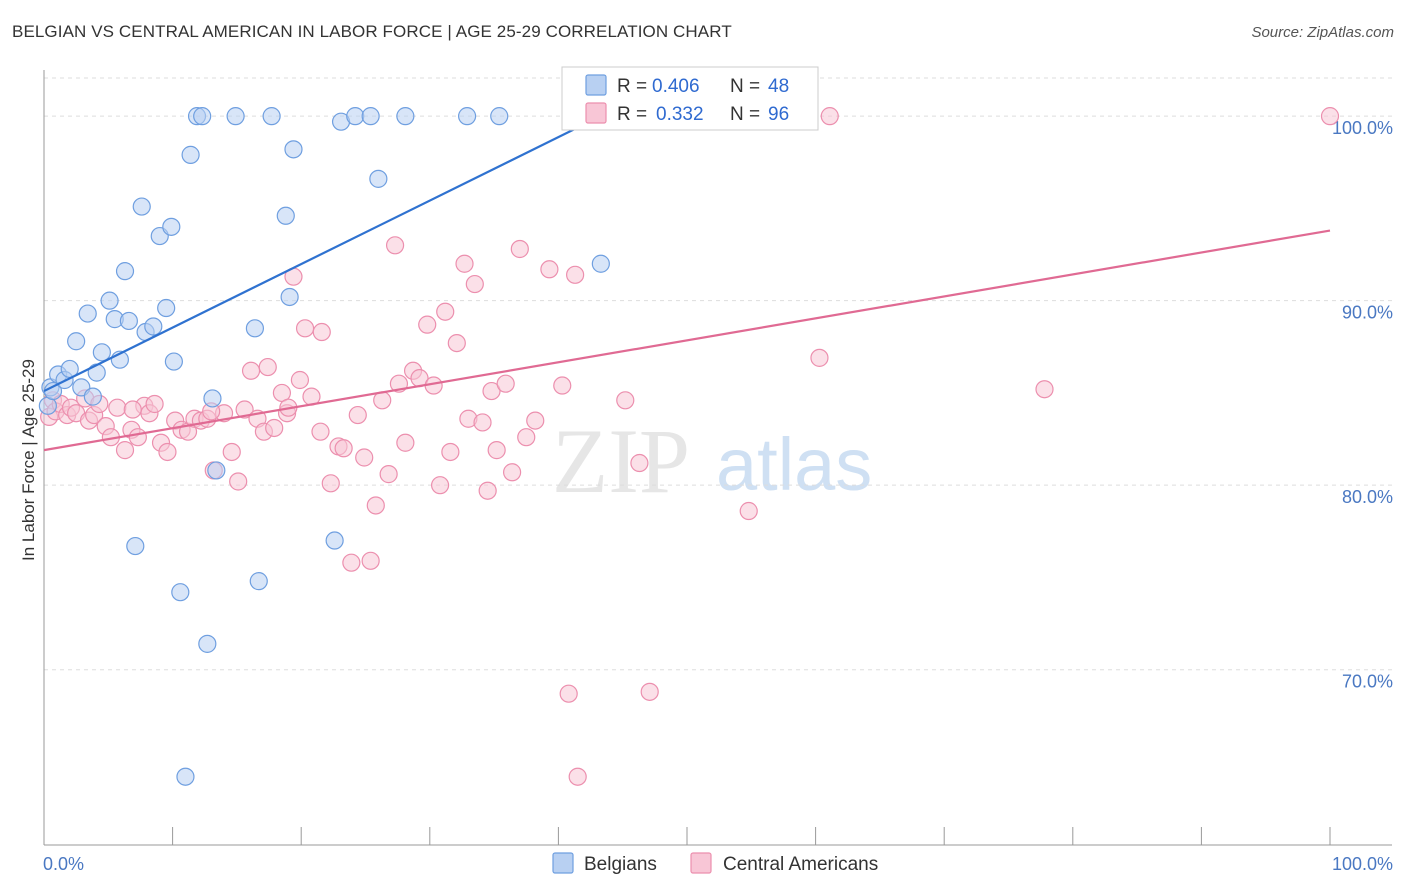  I want to click on legend-central-swatch, so click(596, 113).